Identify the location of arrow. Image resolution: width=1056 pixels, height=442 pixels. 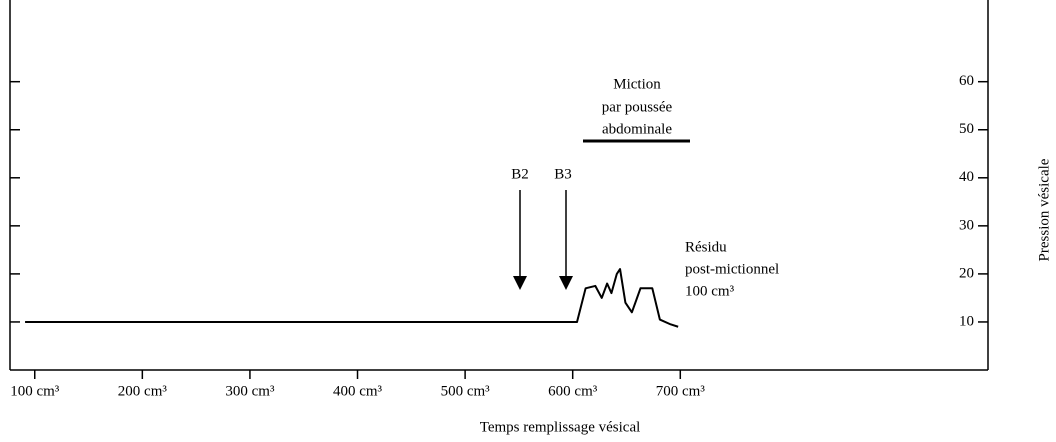
(543, 240).